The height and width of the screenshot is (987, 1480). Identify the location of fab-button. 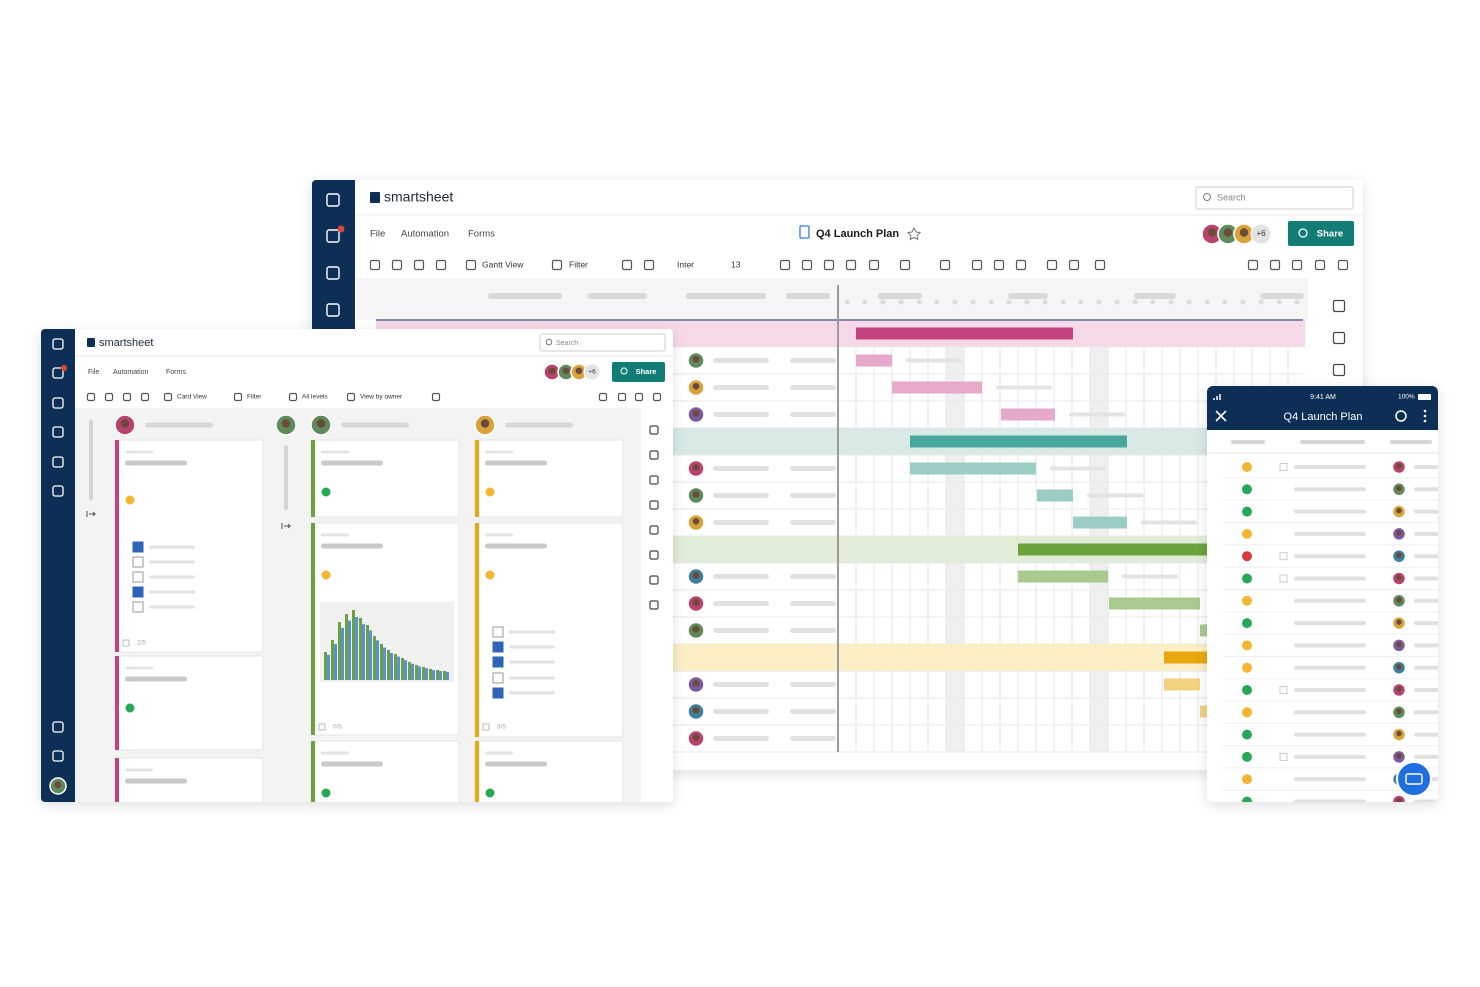
(1414, 779).